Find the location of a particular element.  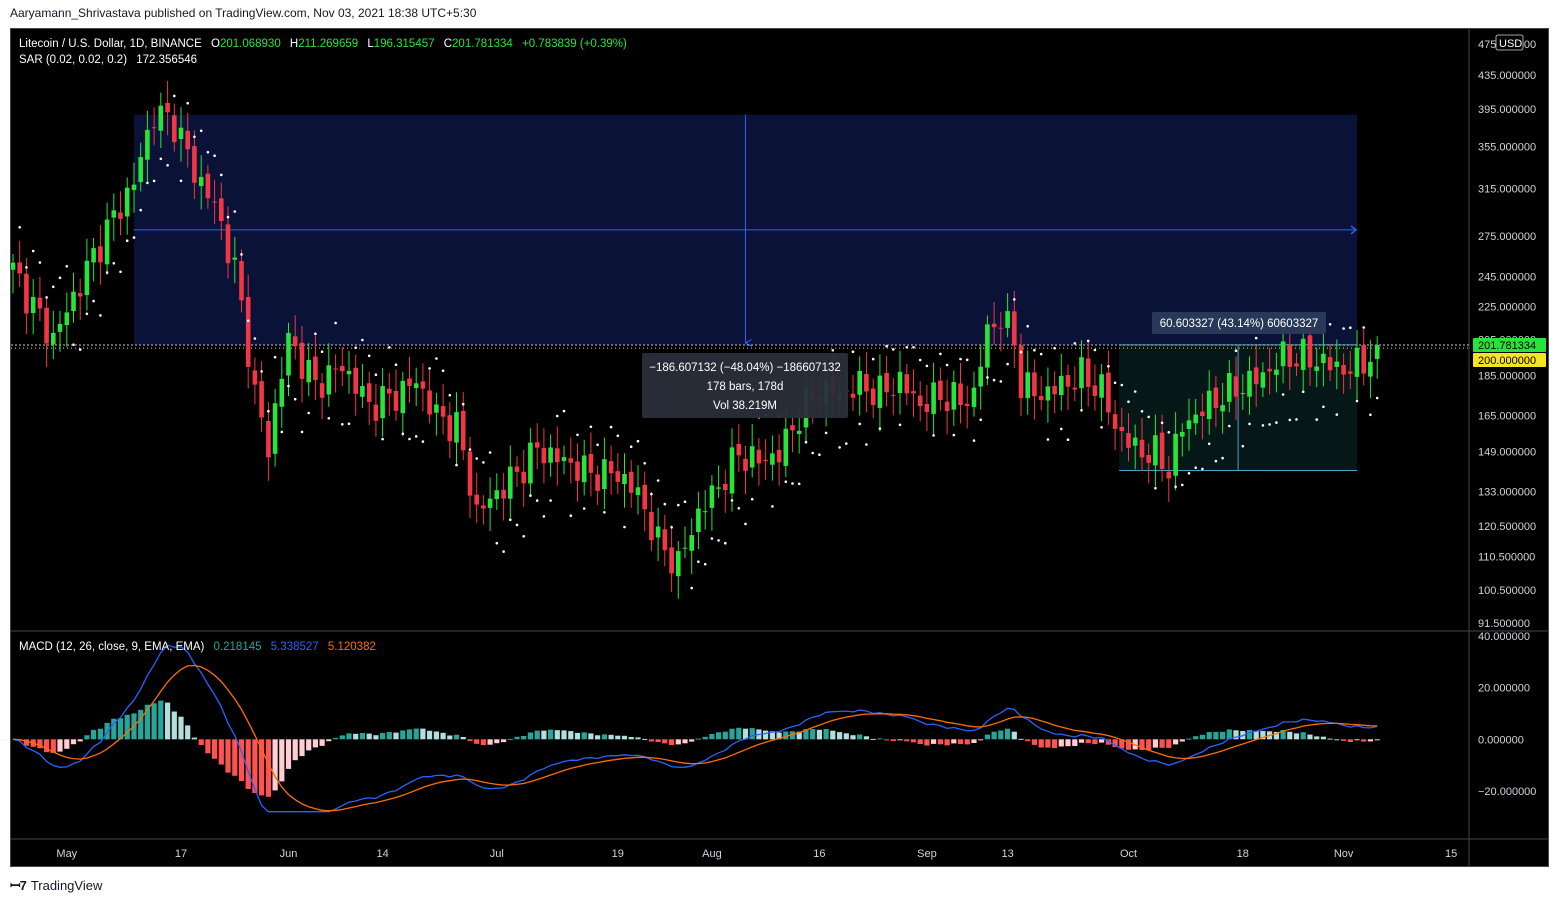

macd-tick-0: 40.000000 is located at coordinates (1504, 637).